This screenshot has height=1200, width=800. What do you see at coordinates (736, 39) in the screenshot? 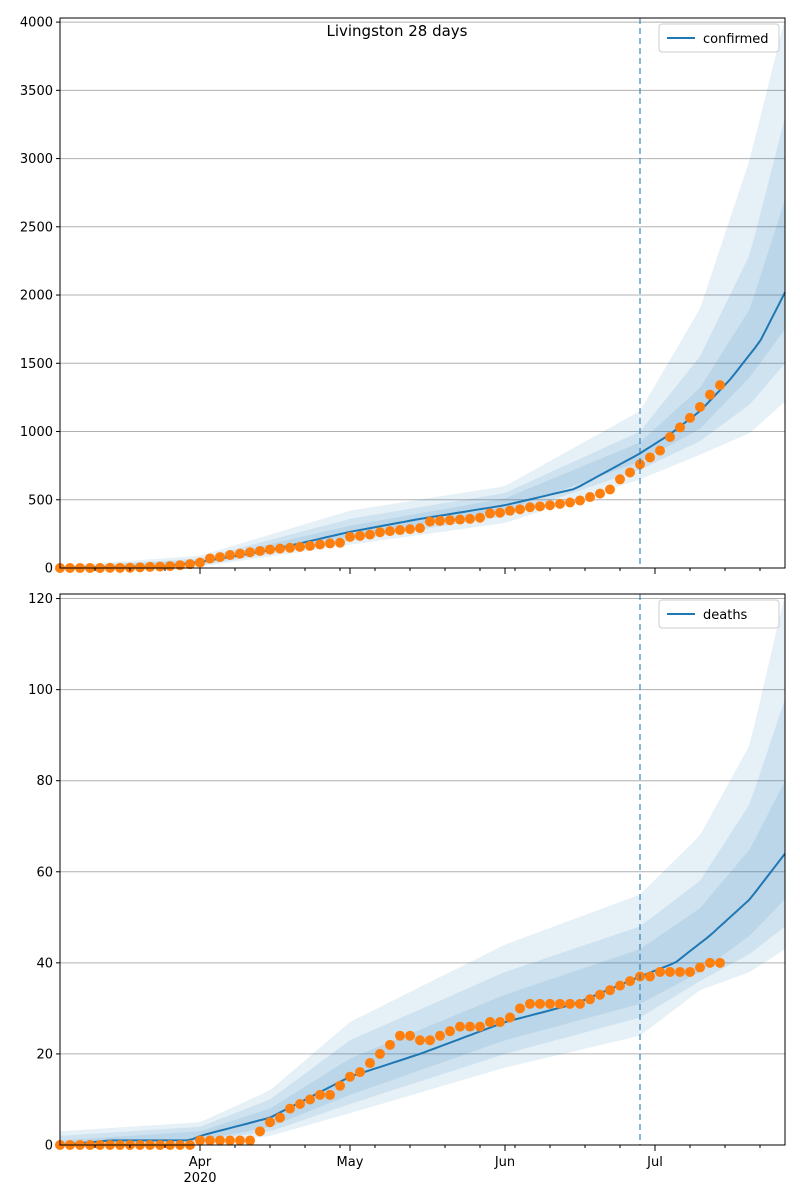
I see `legend-label: confirmed` at bounding box center [736, 39].